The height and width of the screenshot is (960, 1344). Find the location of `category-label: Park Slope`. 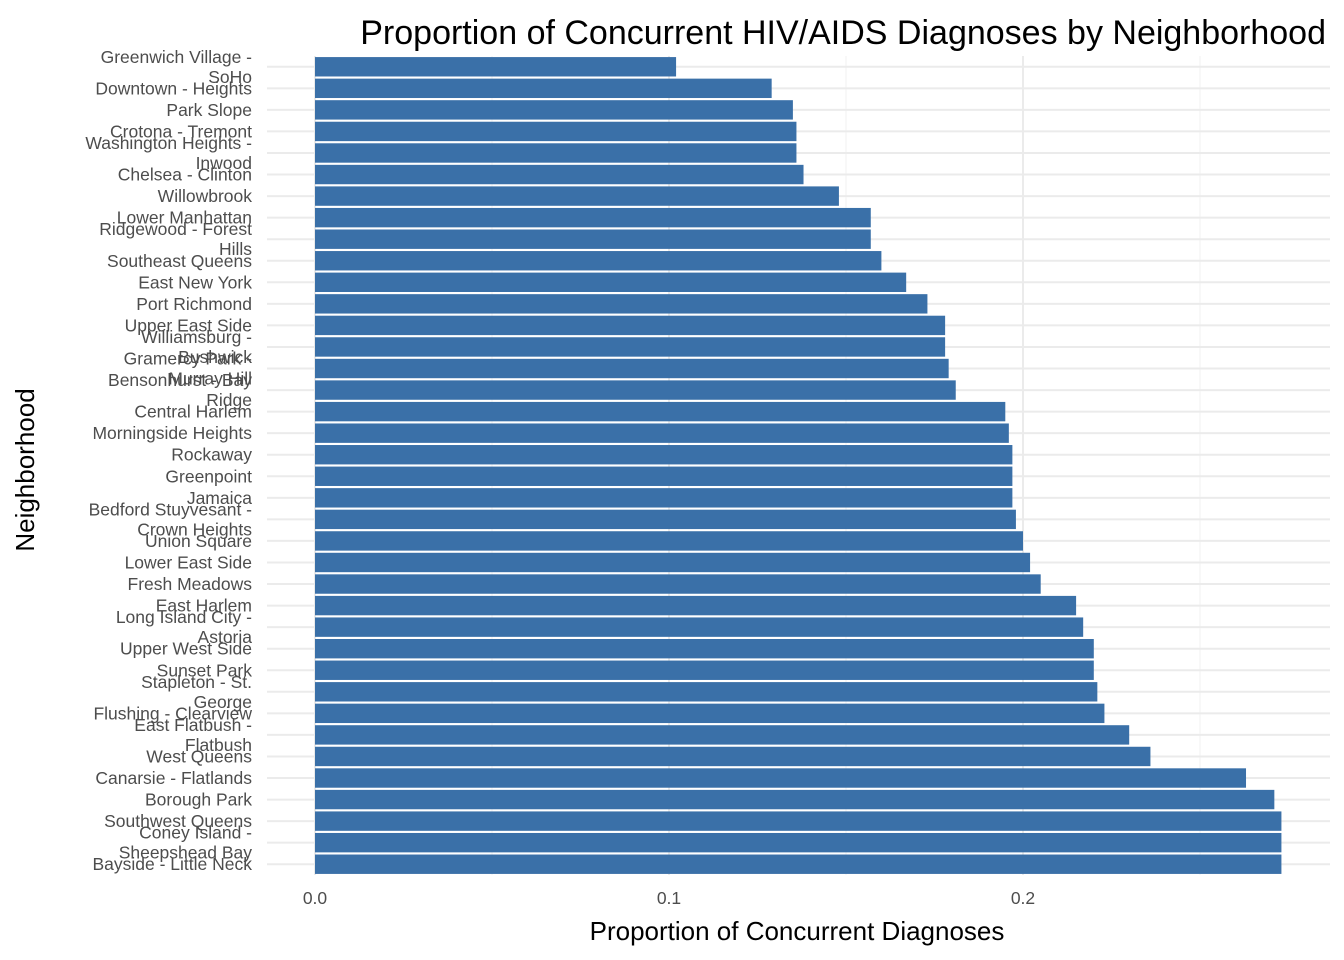

category-label: Park Slope is located at coordinates (209, 110).